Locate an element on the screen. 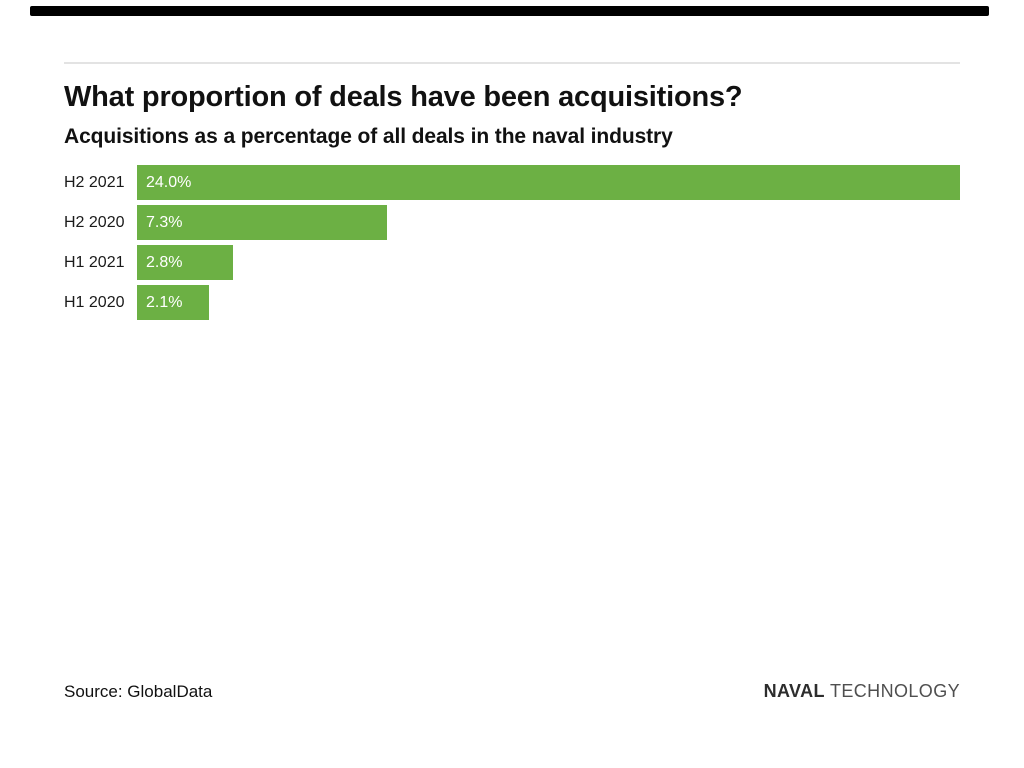  brand-logo: NAVAL TECHNOLOGY is located at coordinates (862, 691).